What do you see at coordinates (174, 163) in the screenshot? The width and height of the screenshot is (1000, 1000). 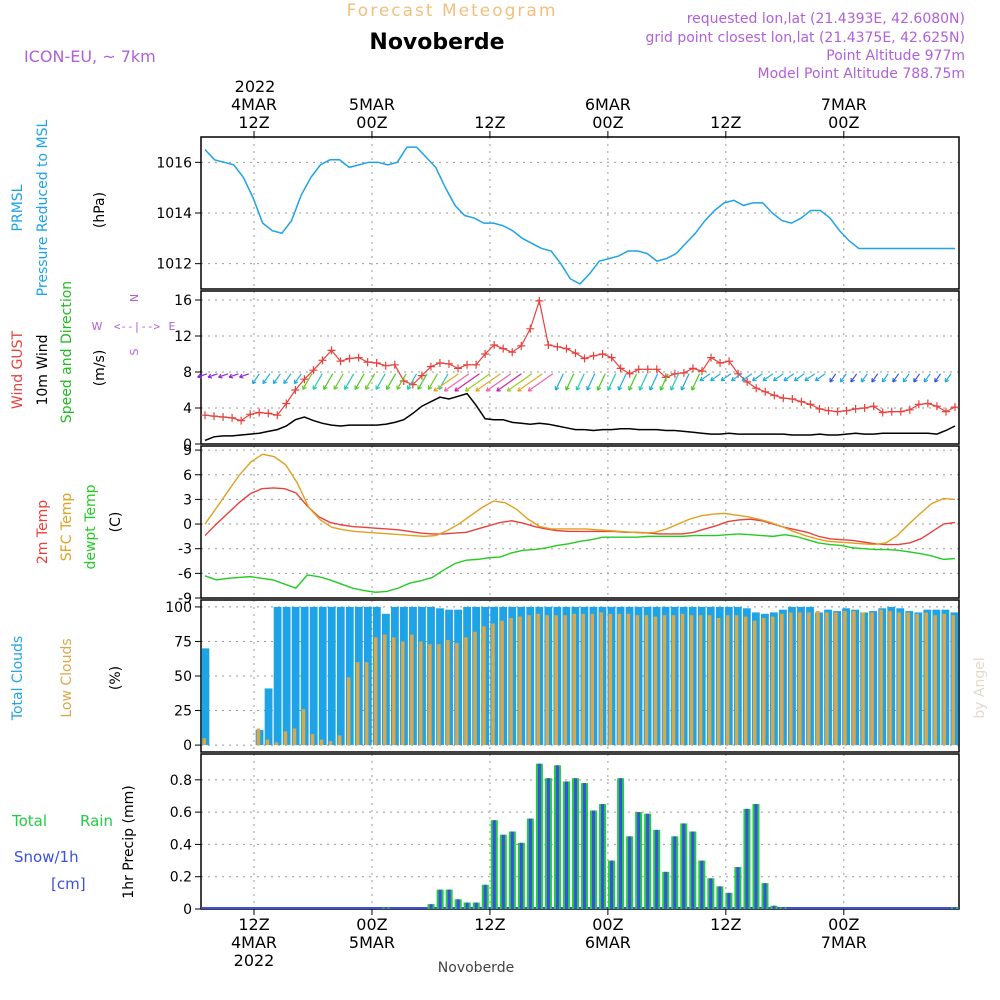 I see `y-tick-label: 1016` at bounding box center [174, 163].